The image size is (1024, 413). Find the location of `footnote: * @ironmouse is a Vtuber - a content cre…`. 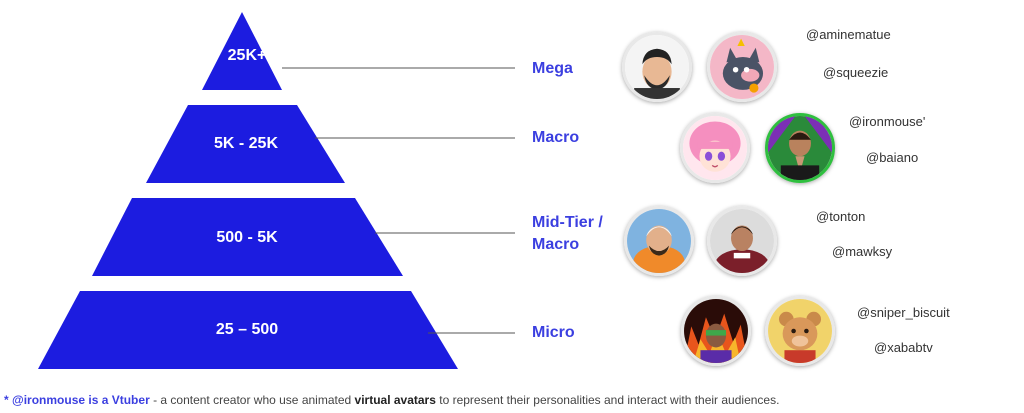

footnote: * @ironmouse is a Vtuber - a content cre… is located at coordinates (391, 400).